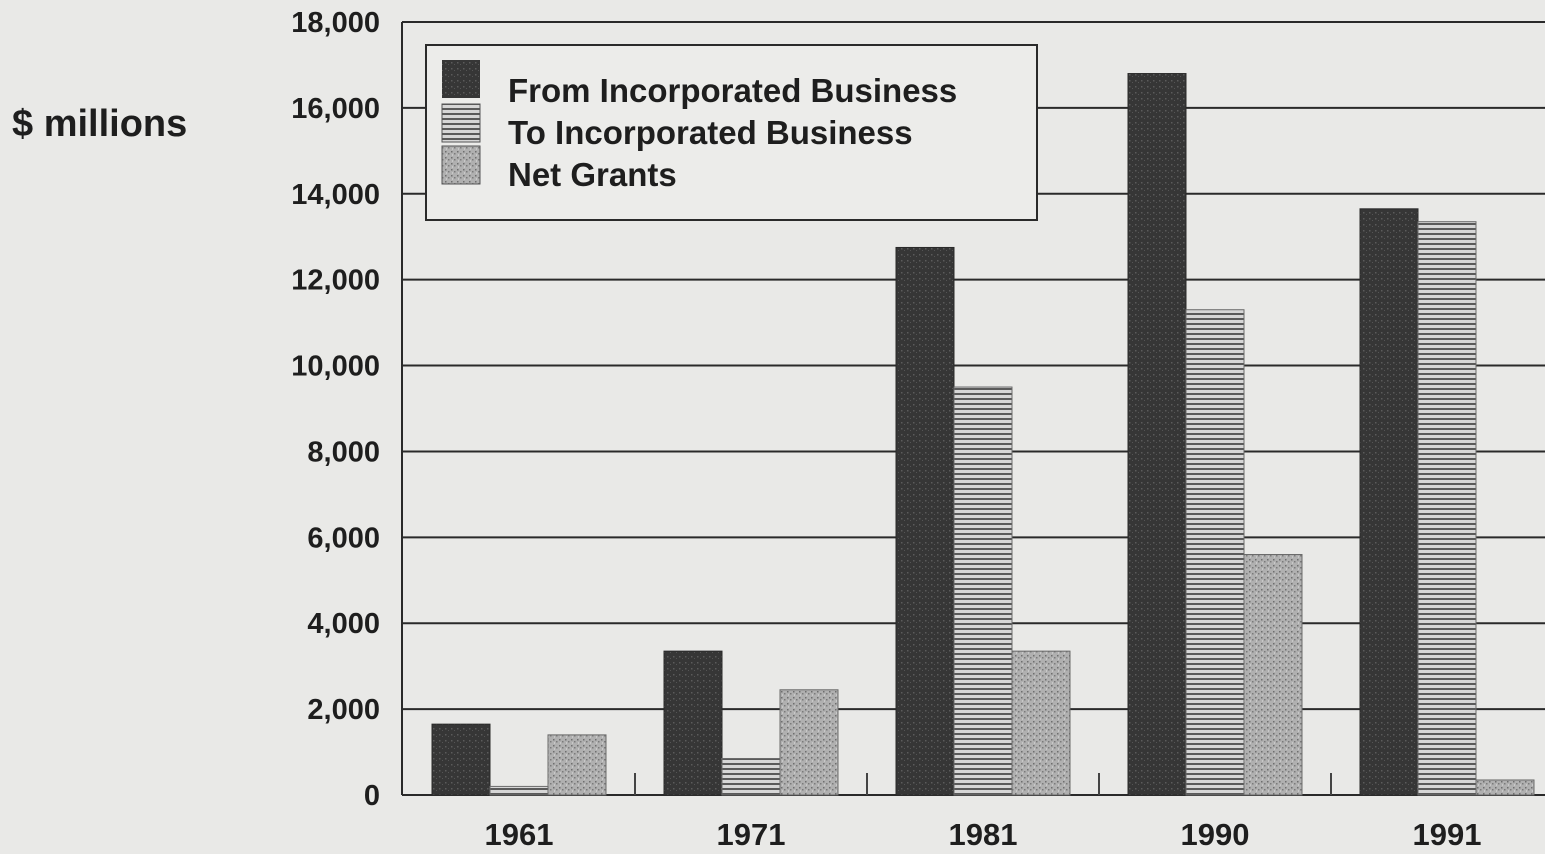 The image size is (1545, 854). What do you see at coordinates (461, 79) in the screenshot?
I see `legend-swatch-from` at bounding box center [461, 79].